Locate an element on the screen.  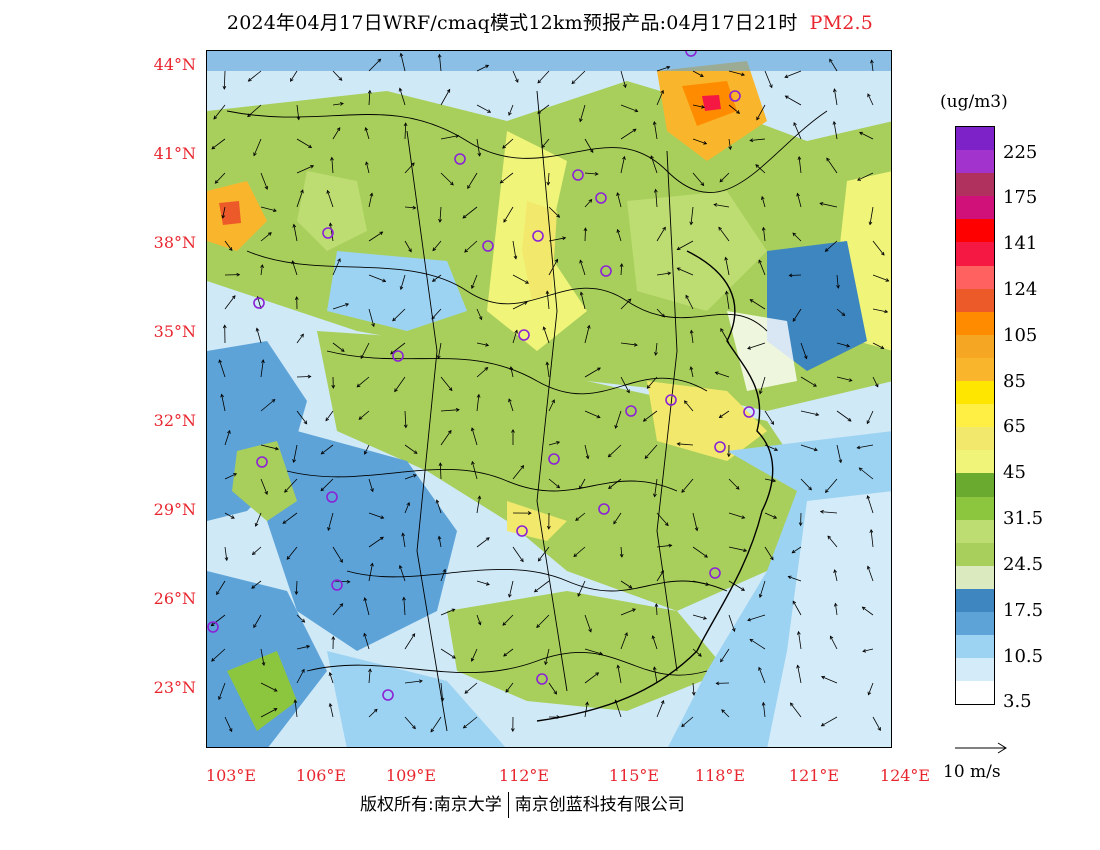
color-legend-bar is located at coordinates (975, 416).